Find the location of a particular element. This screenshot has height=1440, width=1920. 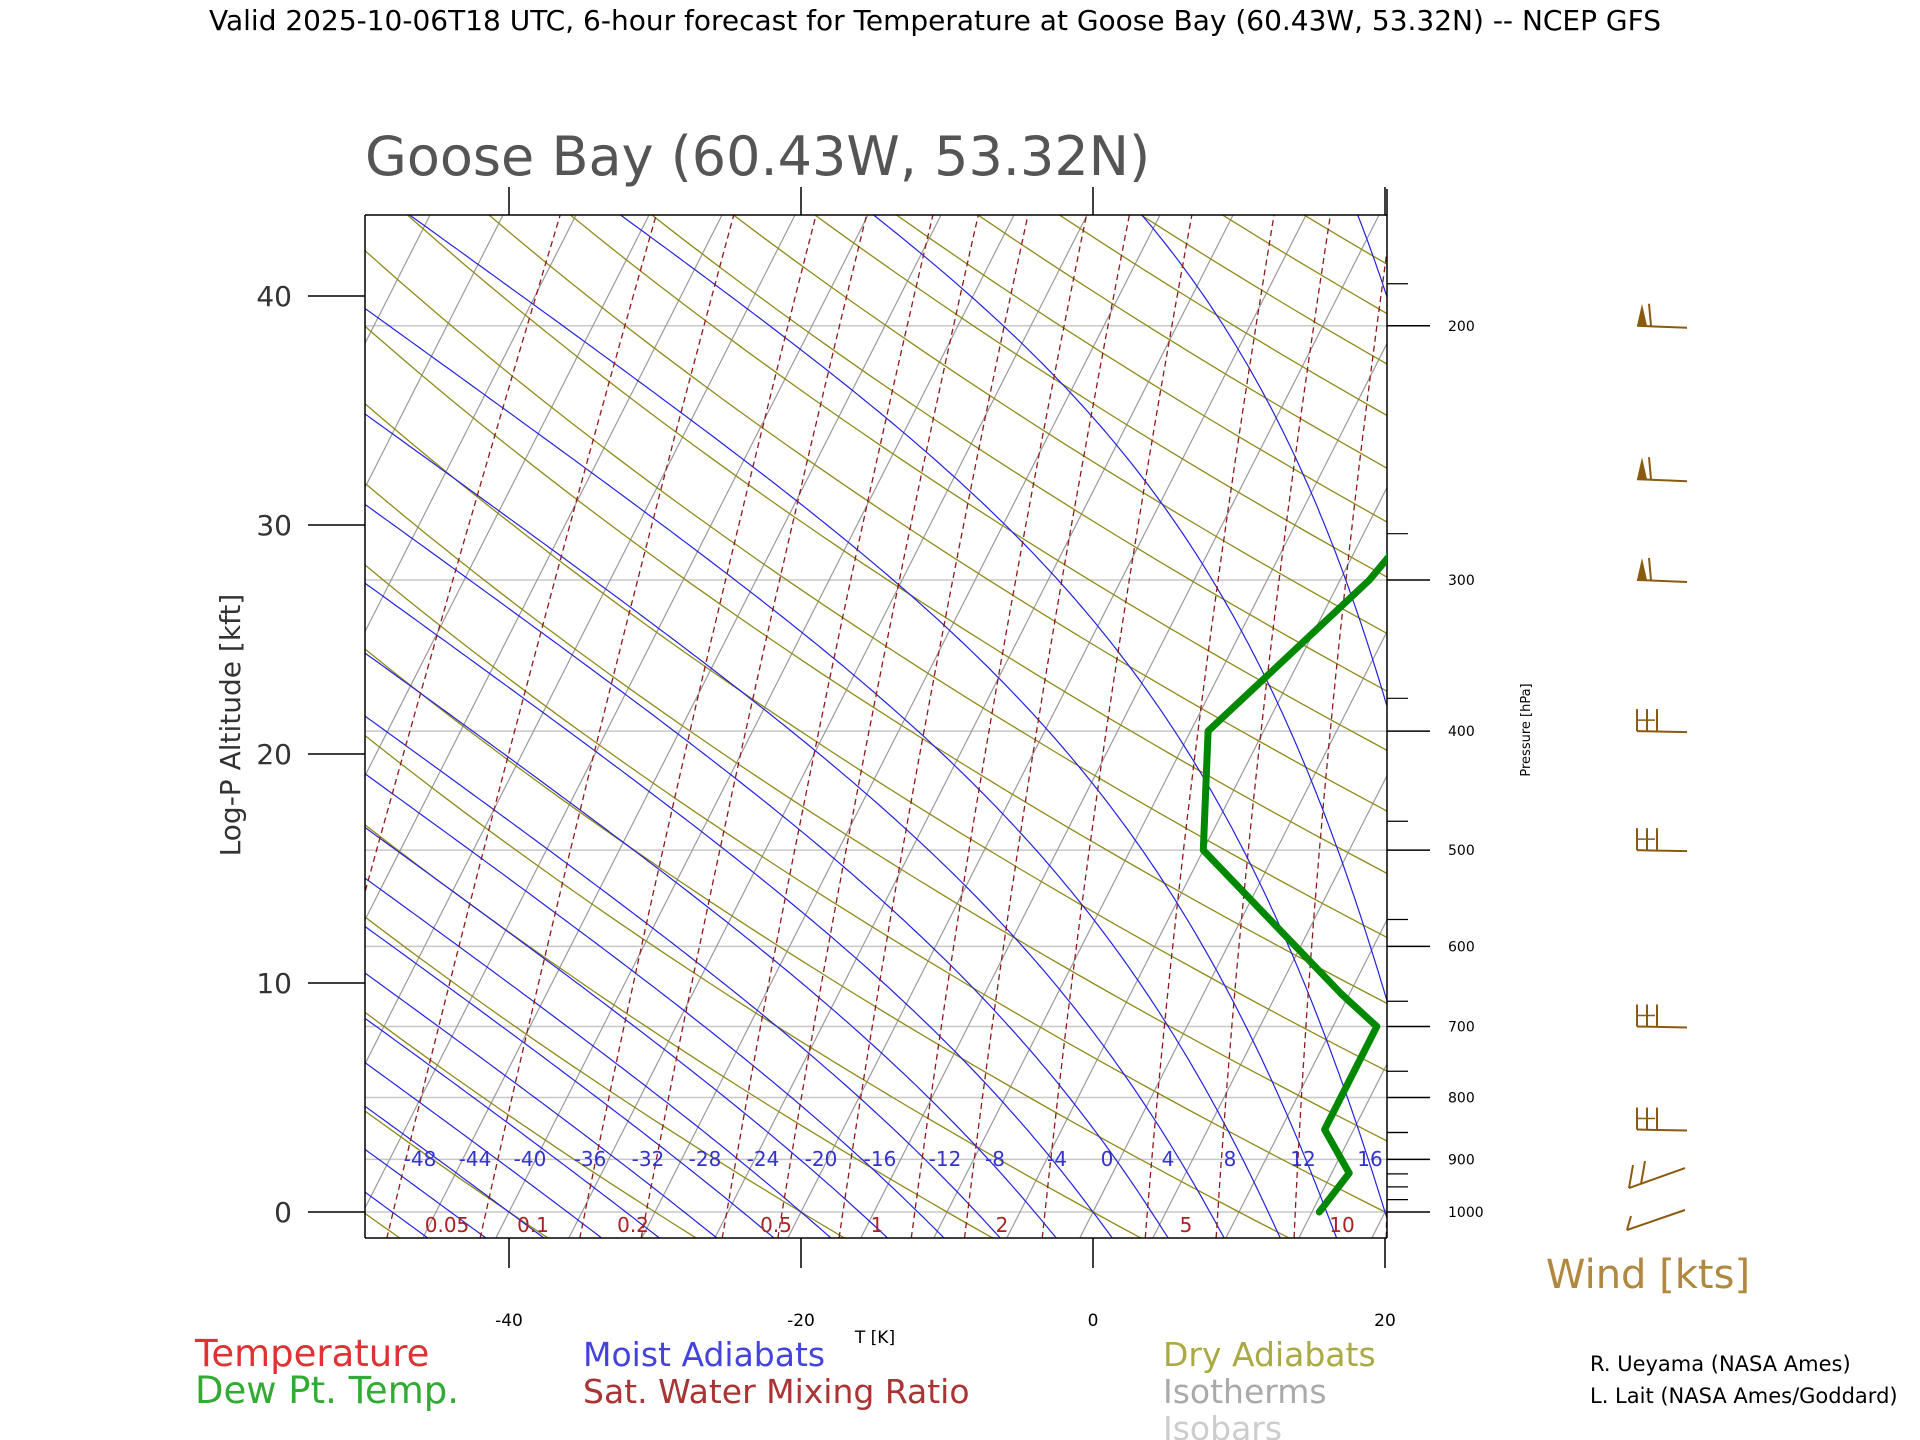

y-tick-label: 30 is located at coordinates (274, 525).